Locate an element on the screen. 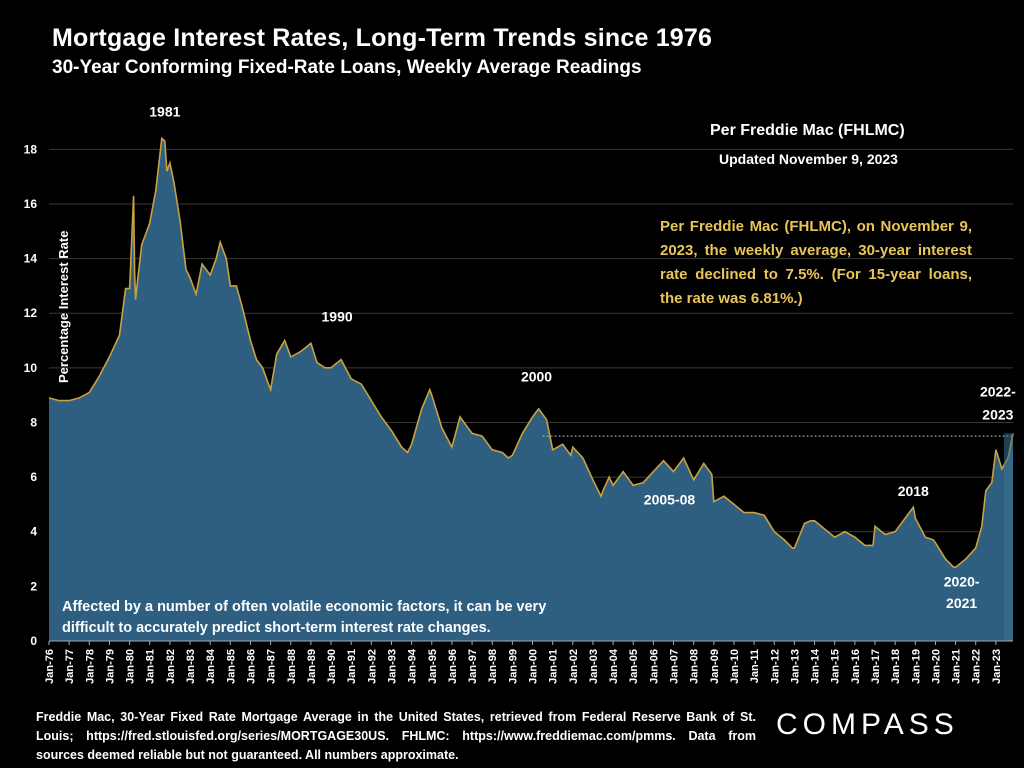 The image size is (1024, 768). x-tick-label: Jan-94 is located at coordinates (413, 666).